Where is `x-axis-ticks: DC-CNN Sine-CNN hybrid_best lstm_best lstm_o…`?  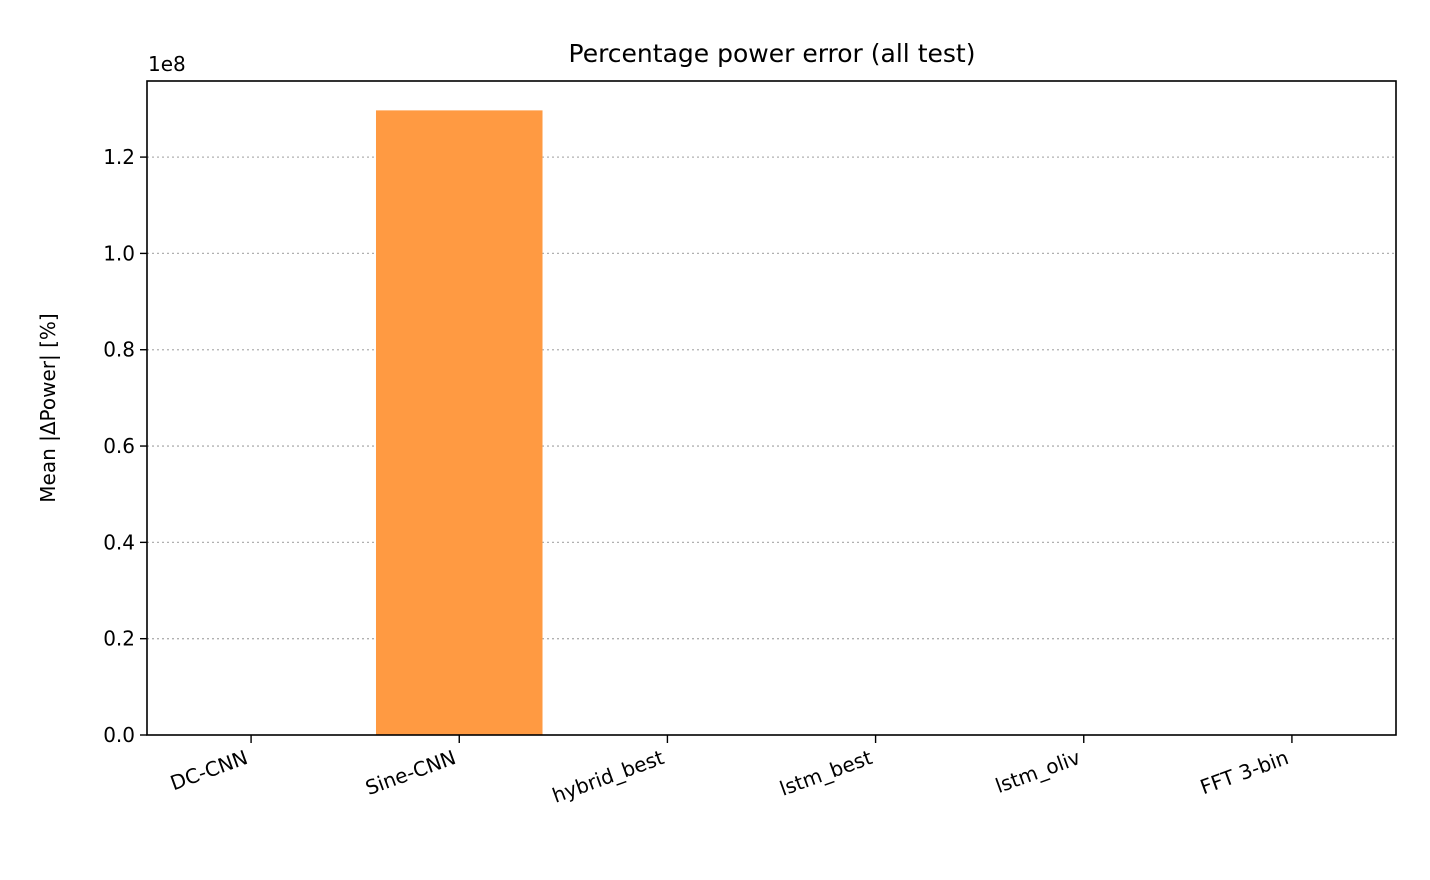
x-axis-ticks: DC-CNN Sine-CNN hybrid_best lstm_best lstm_o… is located at coordinates (730, 771).